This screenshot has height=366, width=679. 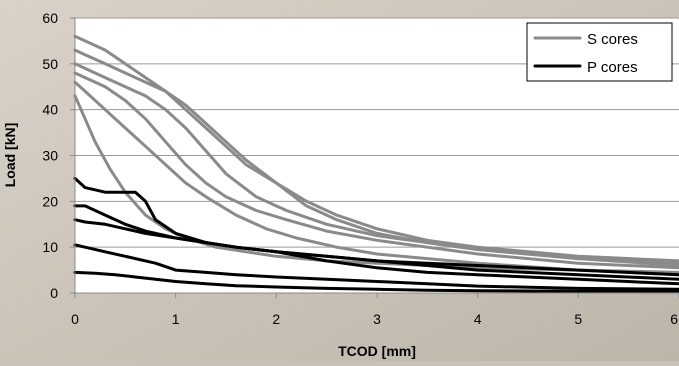 What do you see at coordinates (612, 39) in the screenshot?
I see `legend-label-s-cores: S cores` at bounding box center [612, 39].